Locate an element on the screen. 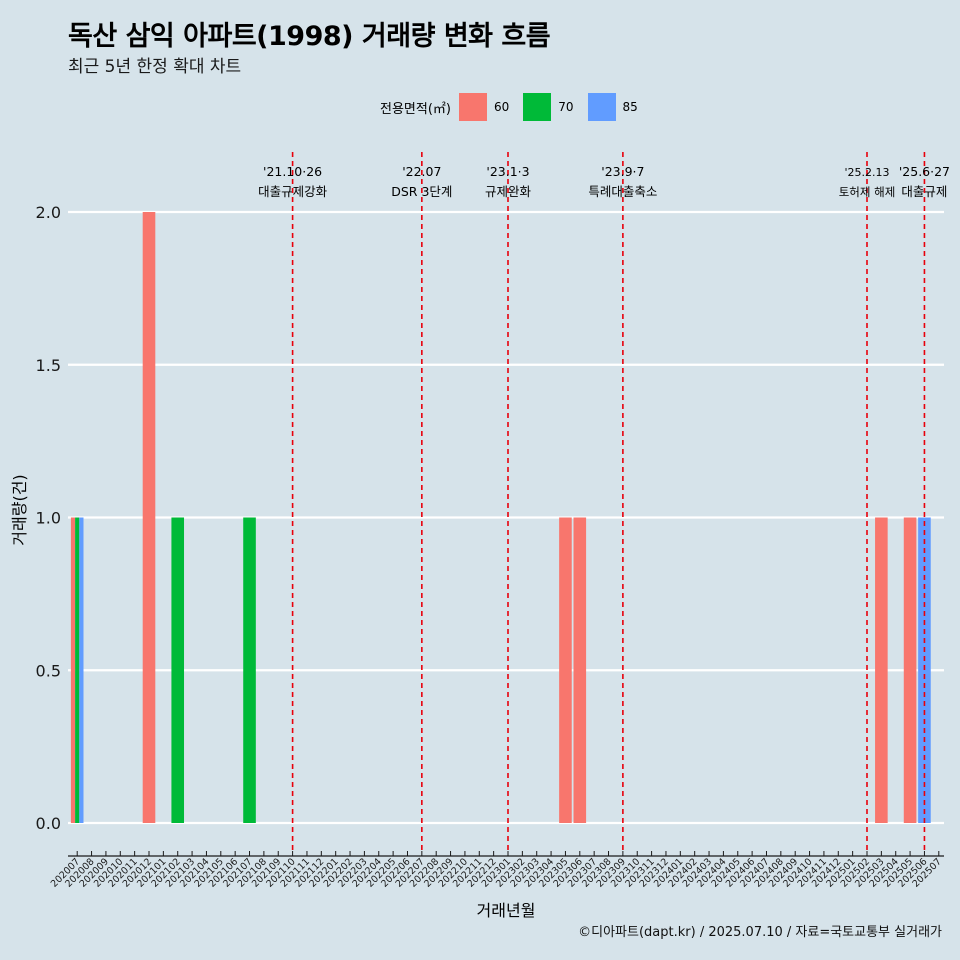 This screenshot has width=960, height=960. event-desc-label: DSR 3단계 is located at coordinates (421, 191).